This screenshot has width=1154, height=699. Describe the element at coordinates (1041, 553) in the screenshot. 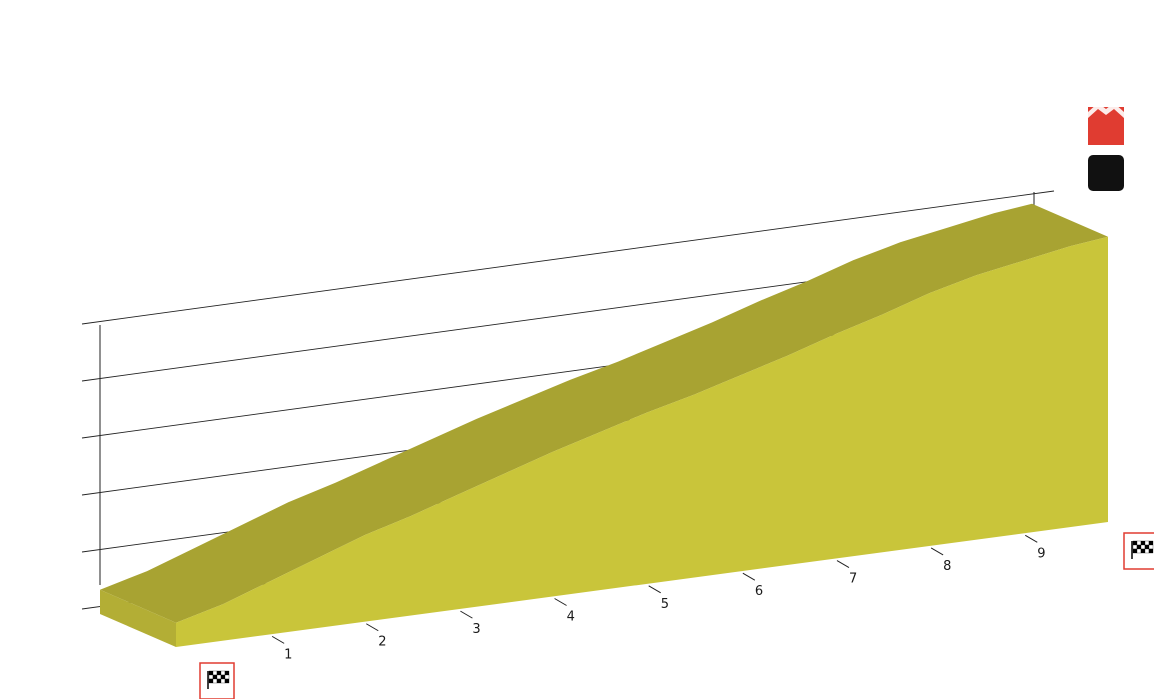

I see `km-tick-label: 9` at that location.